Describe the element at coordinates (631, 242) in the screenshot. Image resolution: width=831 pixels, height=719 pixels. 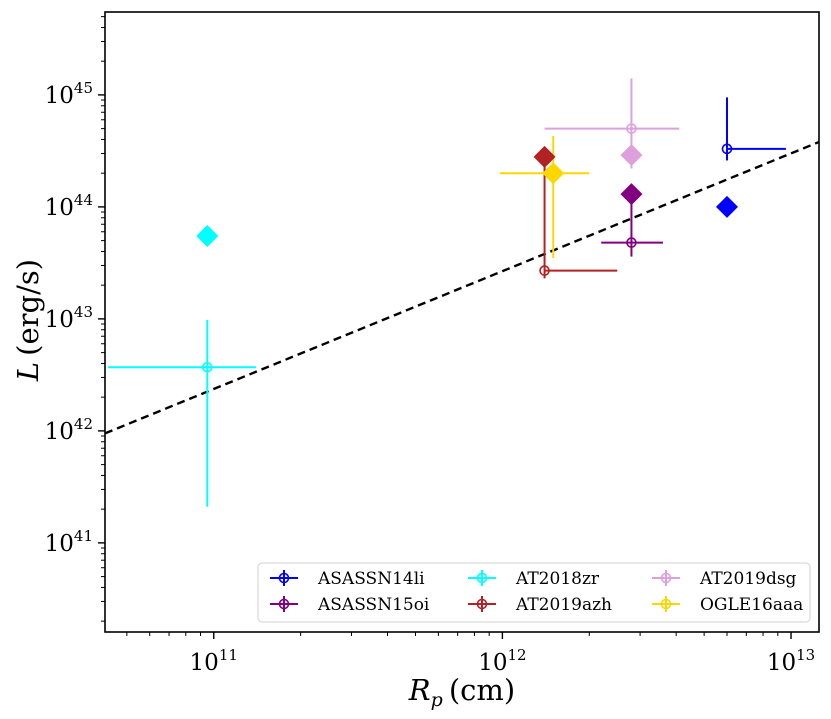
I see `point-asassn15oi` at that location.